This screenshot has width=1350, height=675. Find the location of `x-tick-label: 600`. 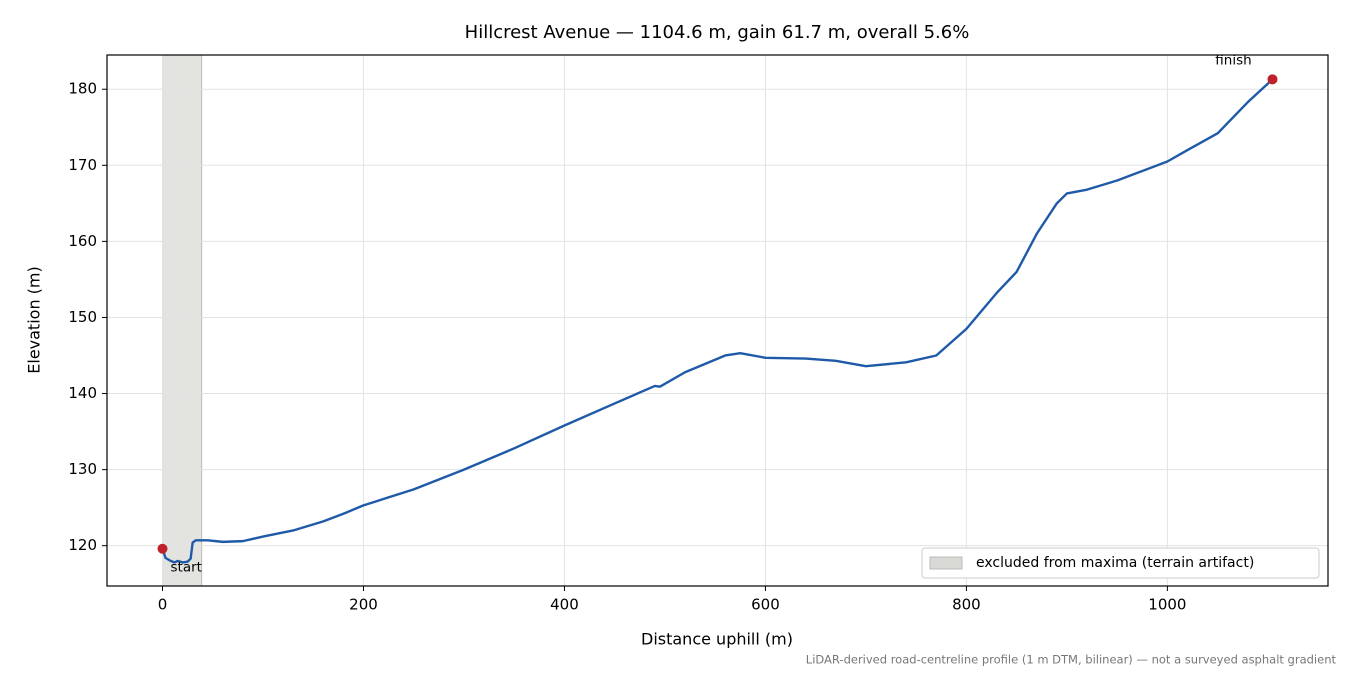

x-tick-label: 600 is located at coordinates (765, 605).